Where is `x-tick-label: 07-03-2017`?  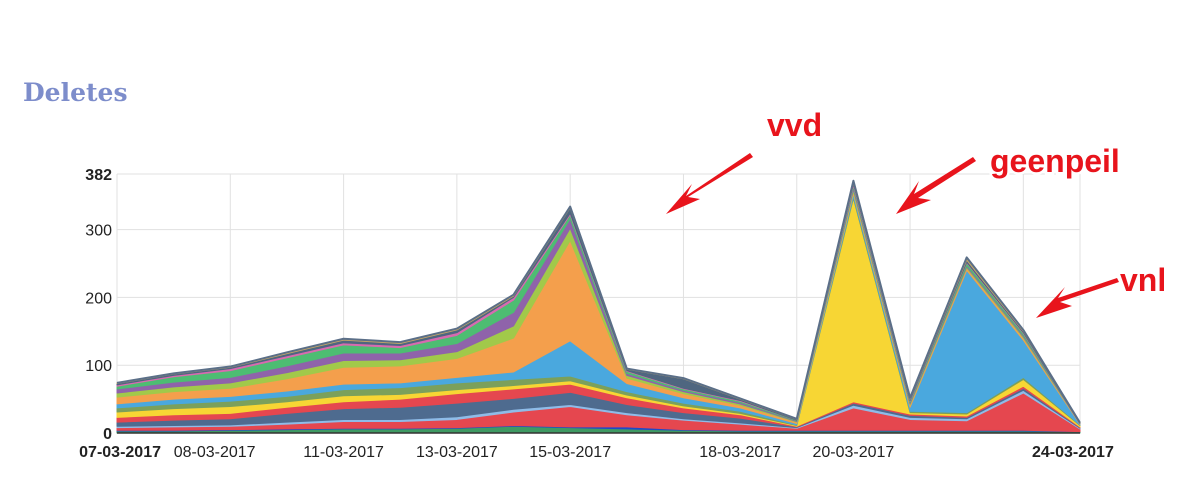
x-tick-label: 07-03-2017 is located at coordinates (120, 452).